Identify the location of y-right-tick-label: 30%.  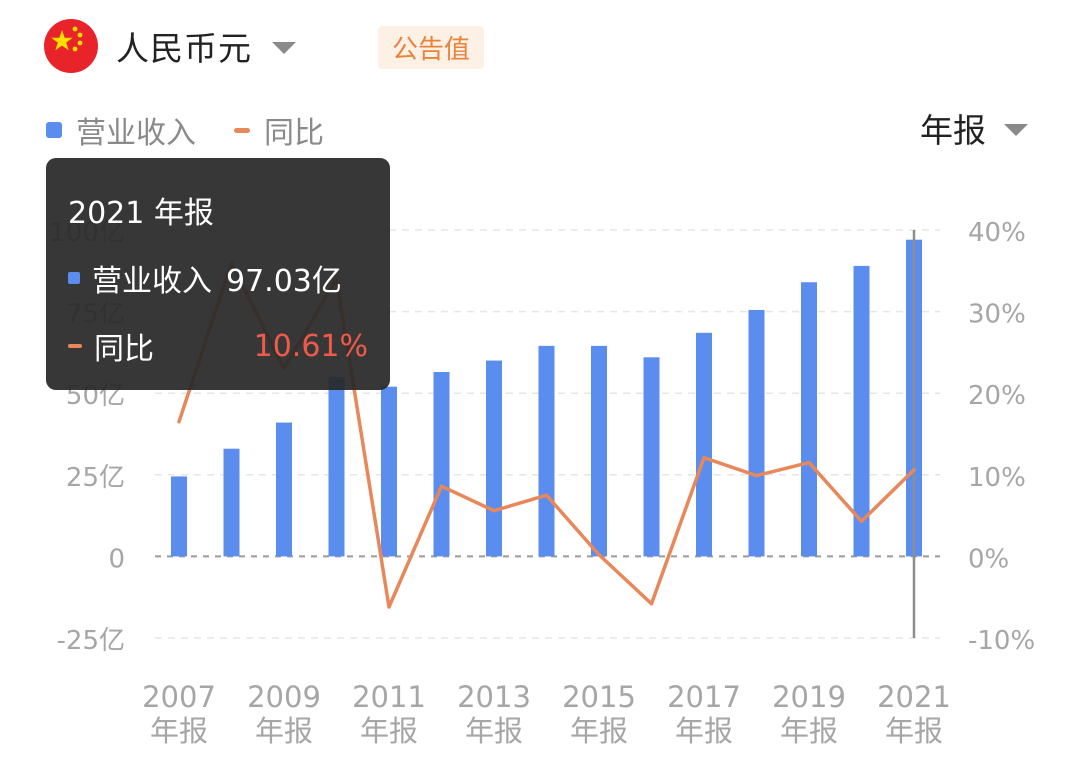
(997, 315).